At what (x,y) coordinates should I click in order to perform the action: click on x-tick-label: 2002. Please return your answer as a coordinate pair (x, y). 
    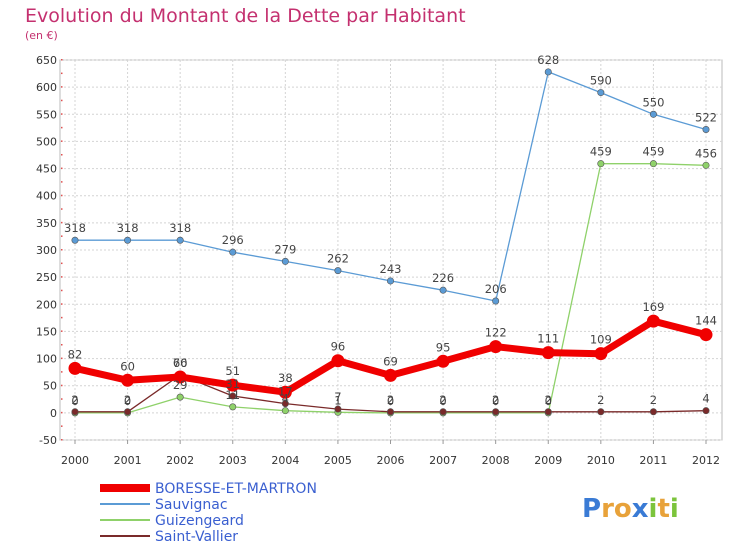
    Looking at the image, I should click on (180, 460).